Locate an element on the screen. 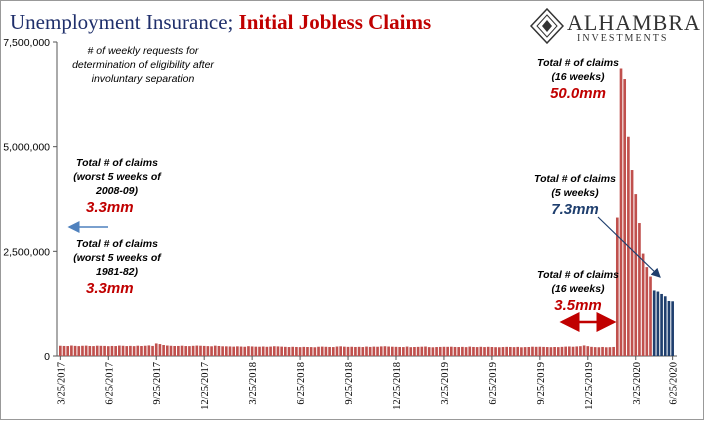 The height and width of the screenshot is (421, 705). x-tick-label: 3/25/2017 is located at coordinates (61, 383).